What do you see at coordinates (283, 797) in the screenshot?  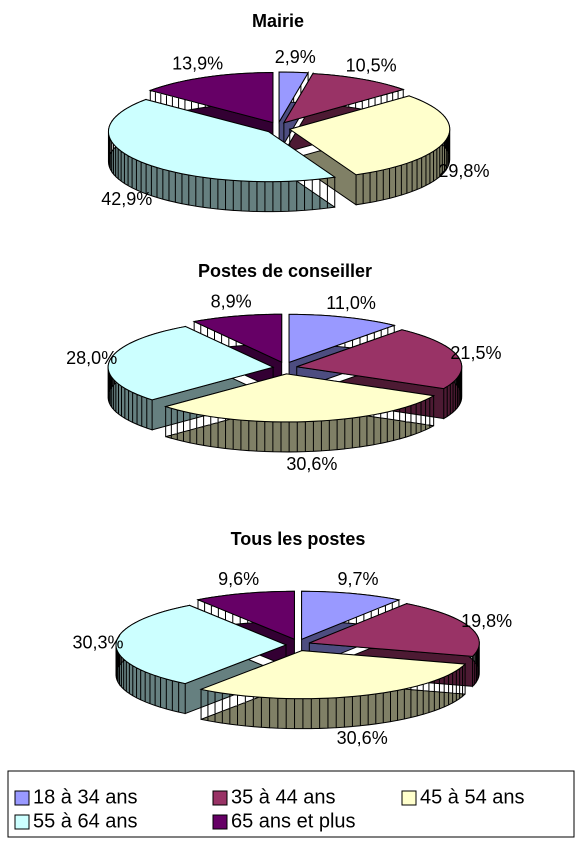 I see `legend-label: 35 à 44 ans` at bounding box center [283, 797].